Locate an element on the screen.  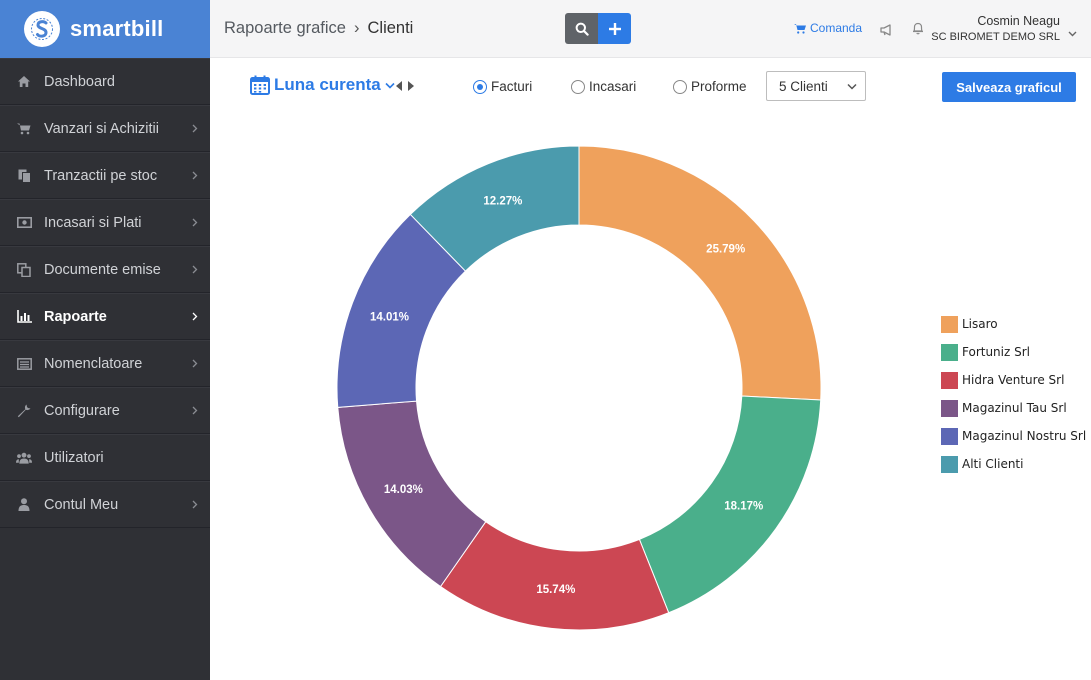
slice-alti-clienti is located at coordinates (494, 208).